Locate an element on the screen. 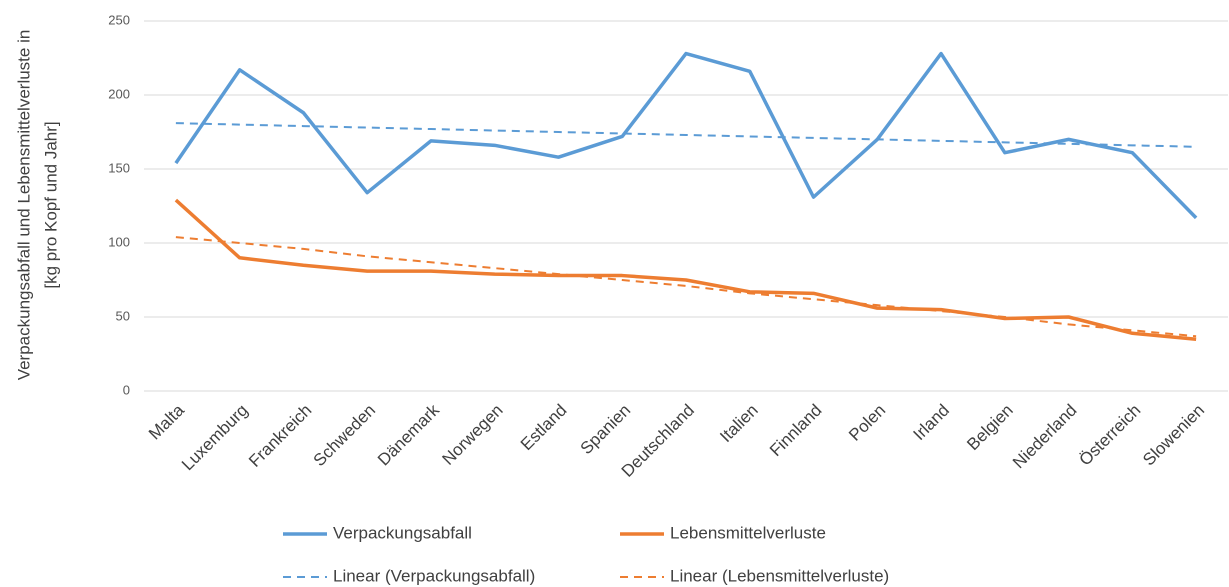 Image resolution: width=1229 pixels, height=587 pixels. x-tick-label: Malta is located at coordinates (166, 421).